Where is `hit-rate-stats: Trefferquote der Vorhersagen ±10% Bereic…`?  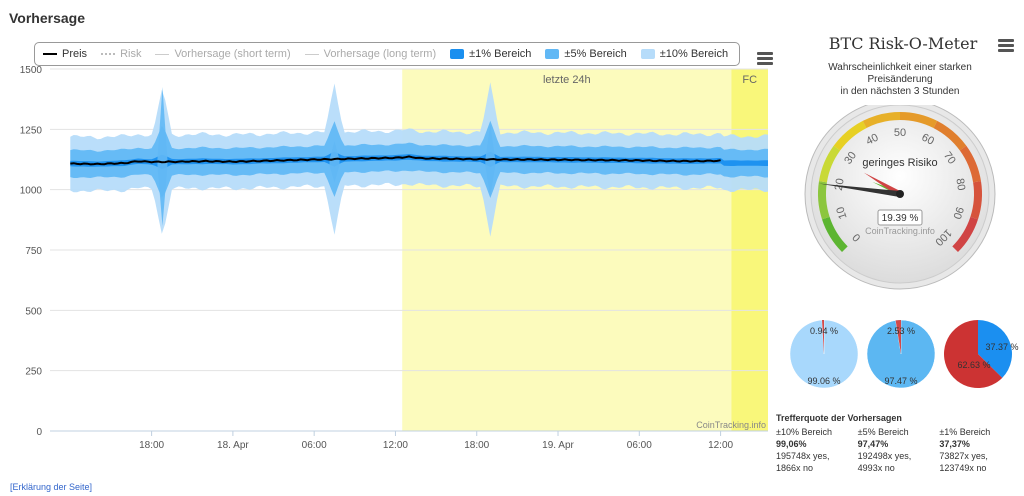
hit-rate-stats: Trefferquote der Vorhersagen ±10% Bereic… is located at coordinates (898, 443).